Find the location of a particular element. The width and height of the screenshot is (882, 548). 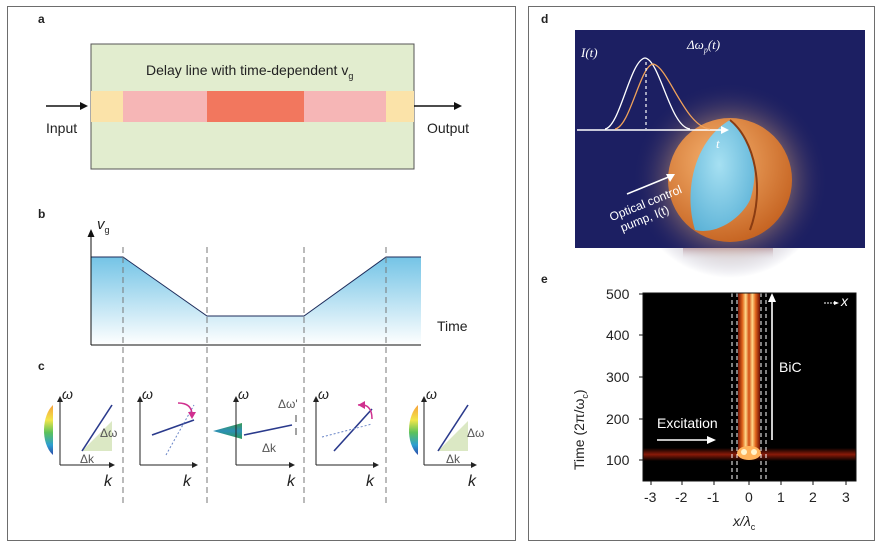

trapped-beam is located at coordinates (749, 374).